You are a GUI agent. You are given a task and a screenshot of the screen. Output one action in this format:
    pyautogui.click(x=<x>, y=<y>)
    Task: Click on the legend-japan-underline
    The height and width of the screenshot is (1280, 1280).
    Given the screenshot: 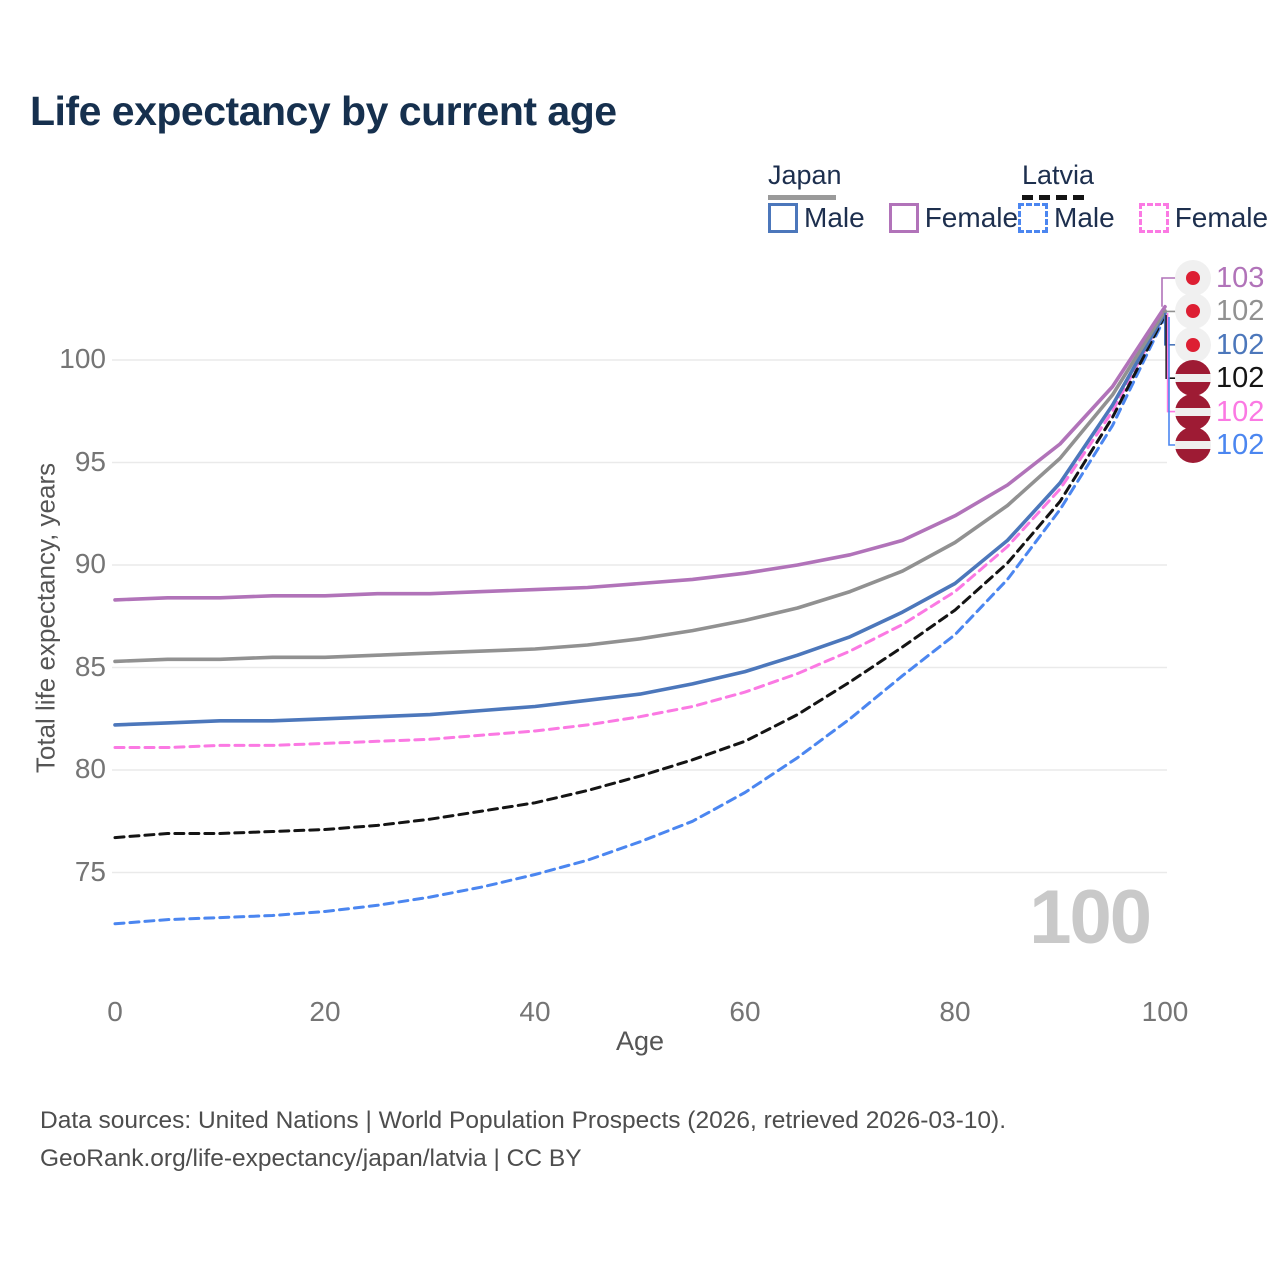 What is the action you would take?
    pyautogui.click(x=802, y=197)
    